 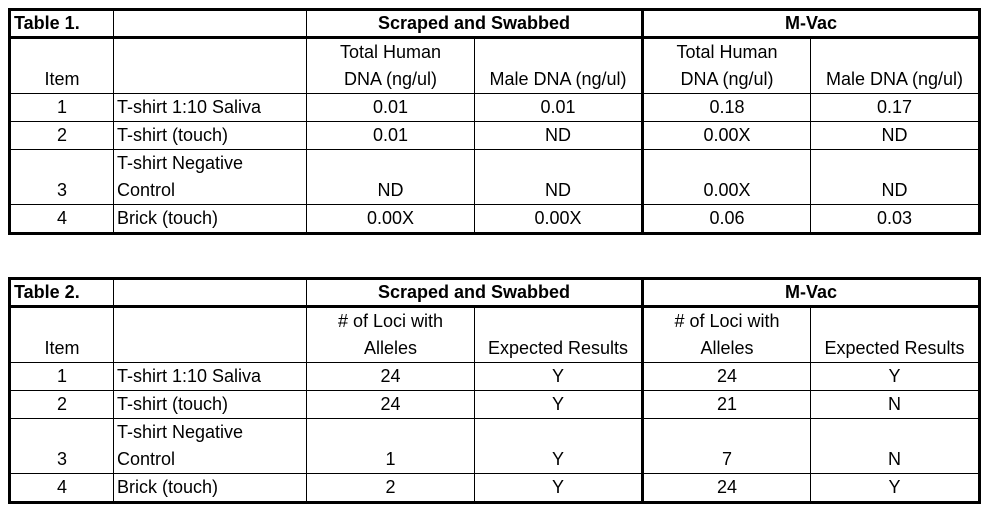 I want to click on value-cell: 1, so click(x=390, y=446).